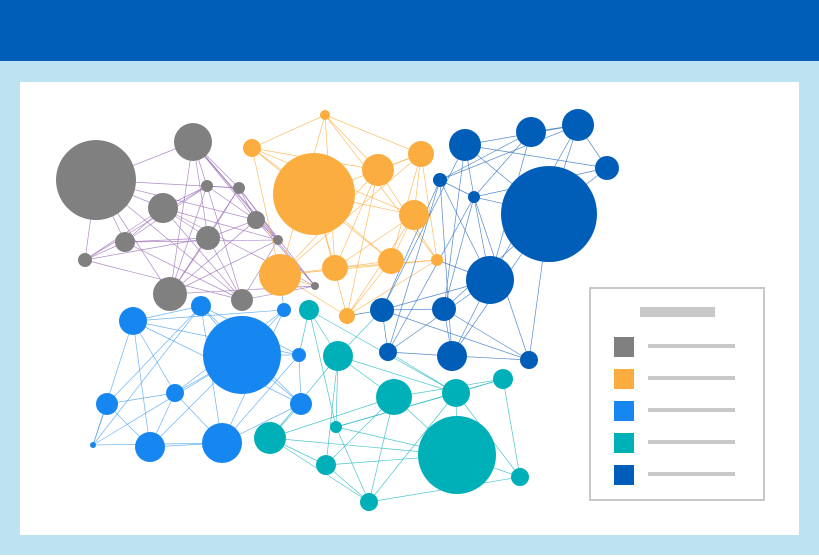 The image size is (819, 560). What do you see at coordinates (409, 30) in the screenshot?
I see `header-bar` at bounding box center [409, 30].